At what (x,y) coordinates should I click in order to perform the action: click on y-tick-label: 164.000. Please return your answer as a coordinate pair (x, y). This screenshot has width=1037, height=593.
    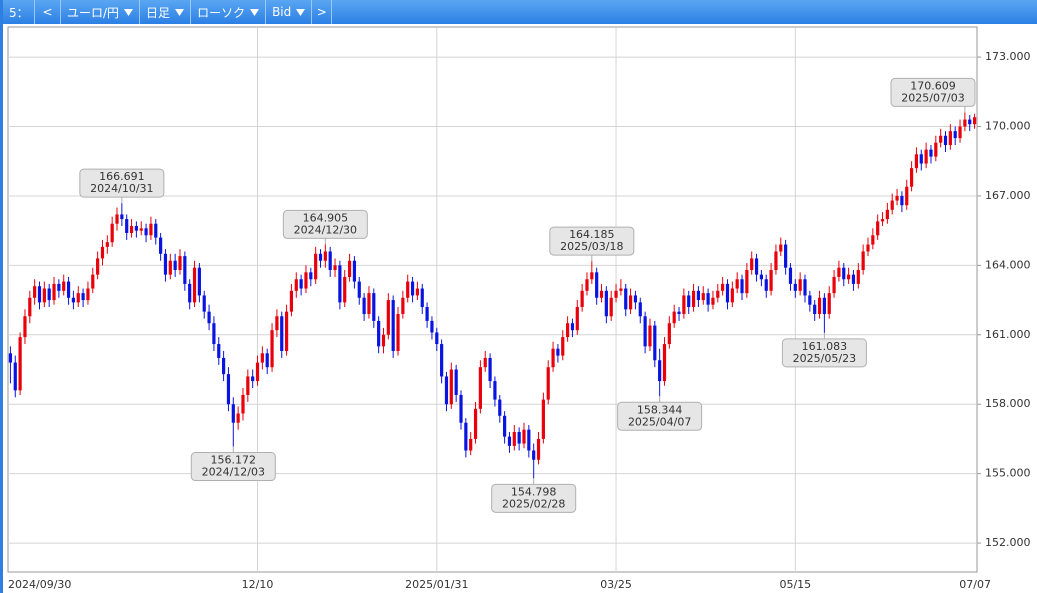
    Looking at the image, I should click on (1008, 264).